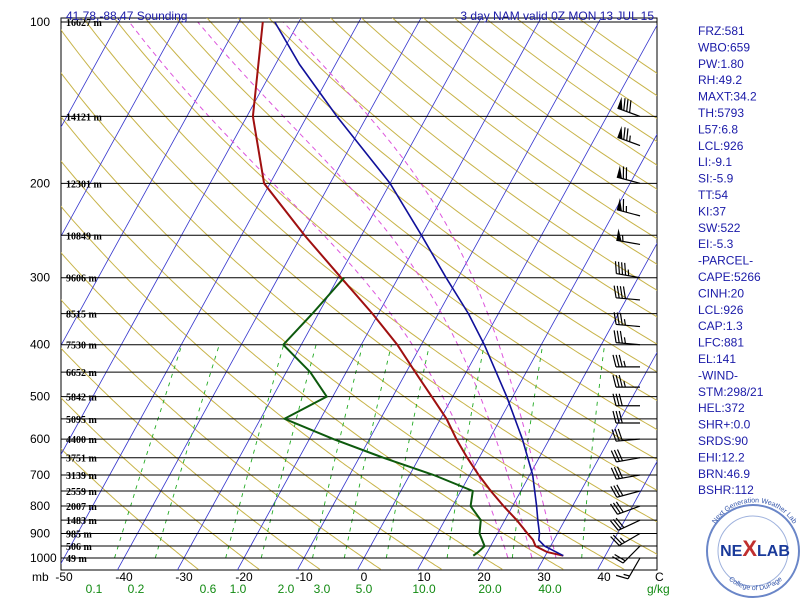  I want to click on height-label: 4400 m, so click(82, 440).